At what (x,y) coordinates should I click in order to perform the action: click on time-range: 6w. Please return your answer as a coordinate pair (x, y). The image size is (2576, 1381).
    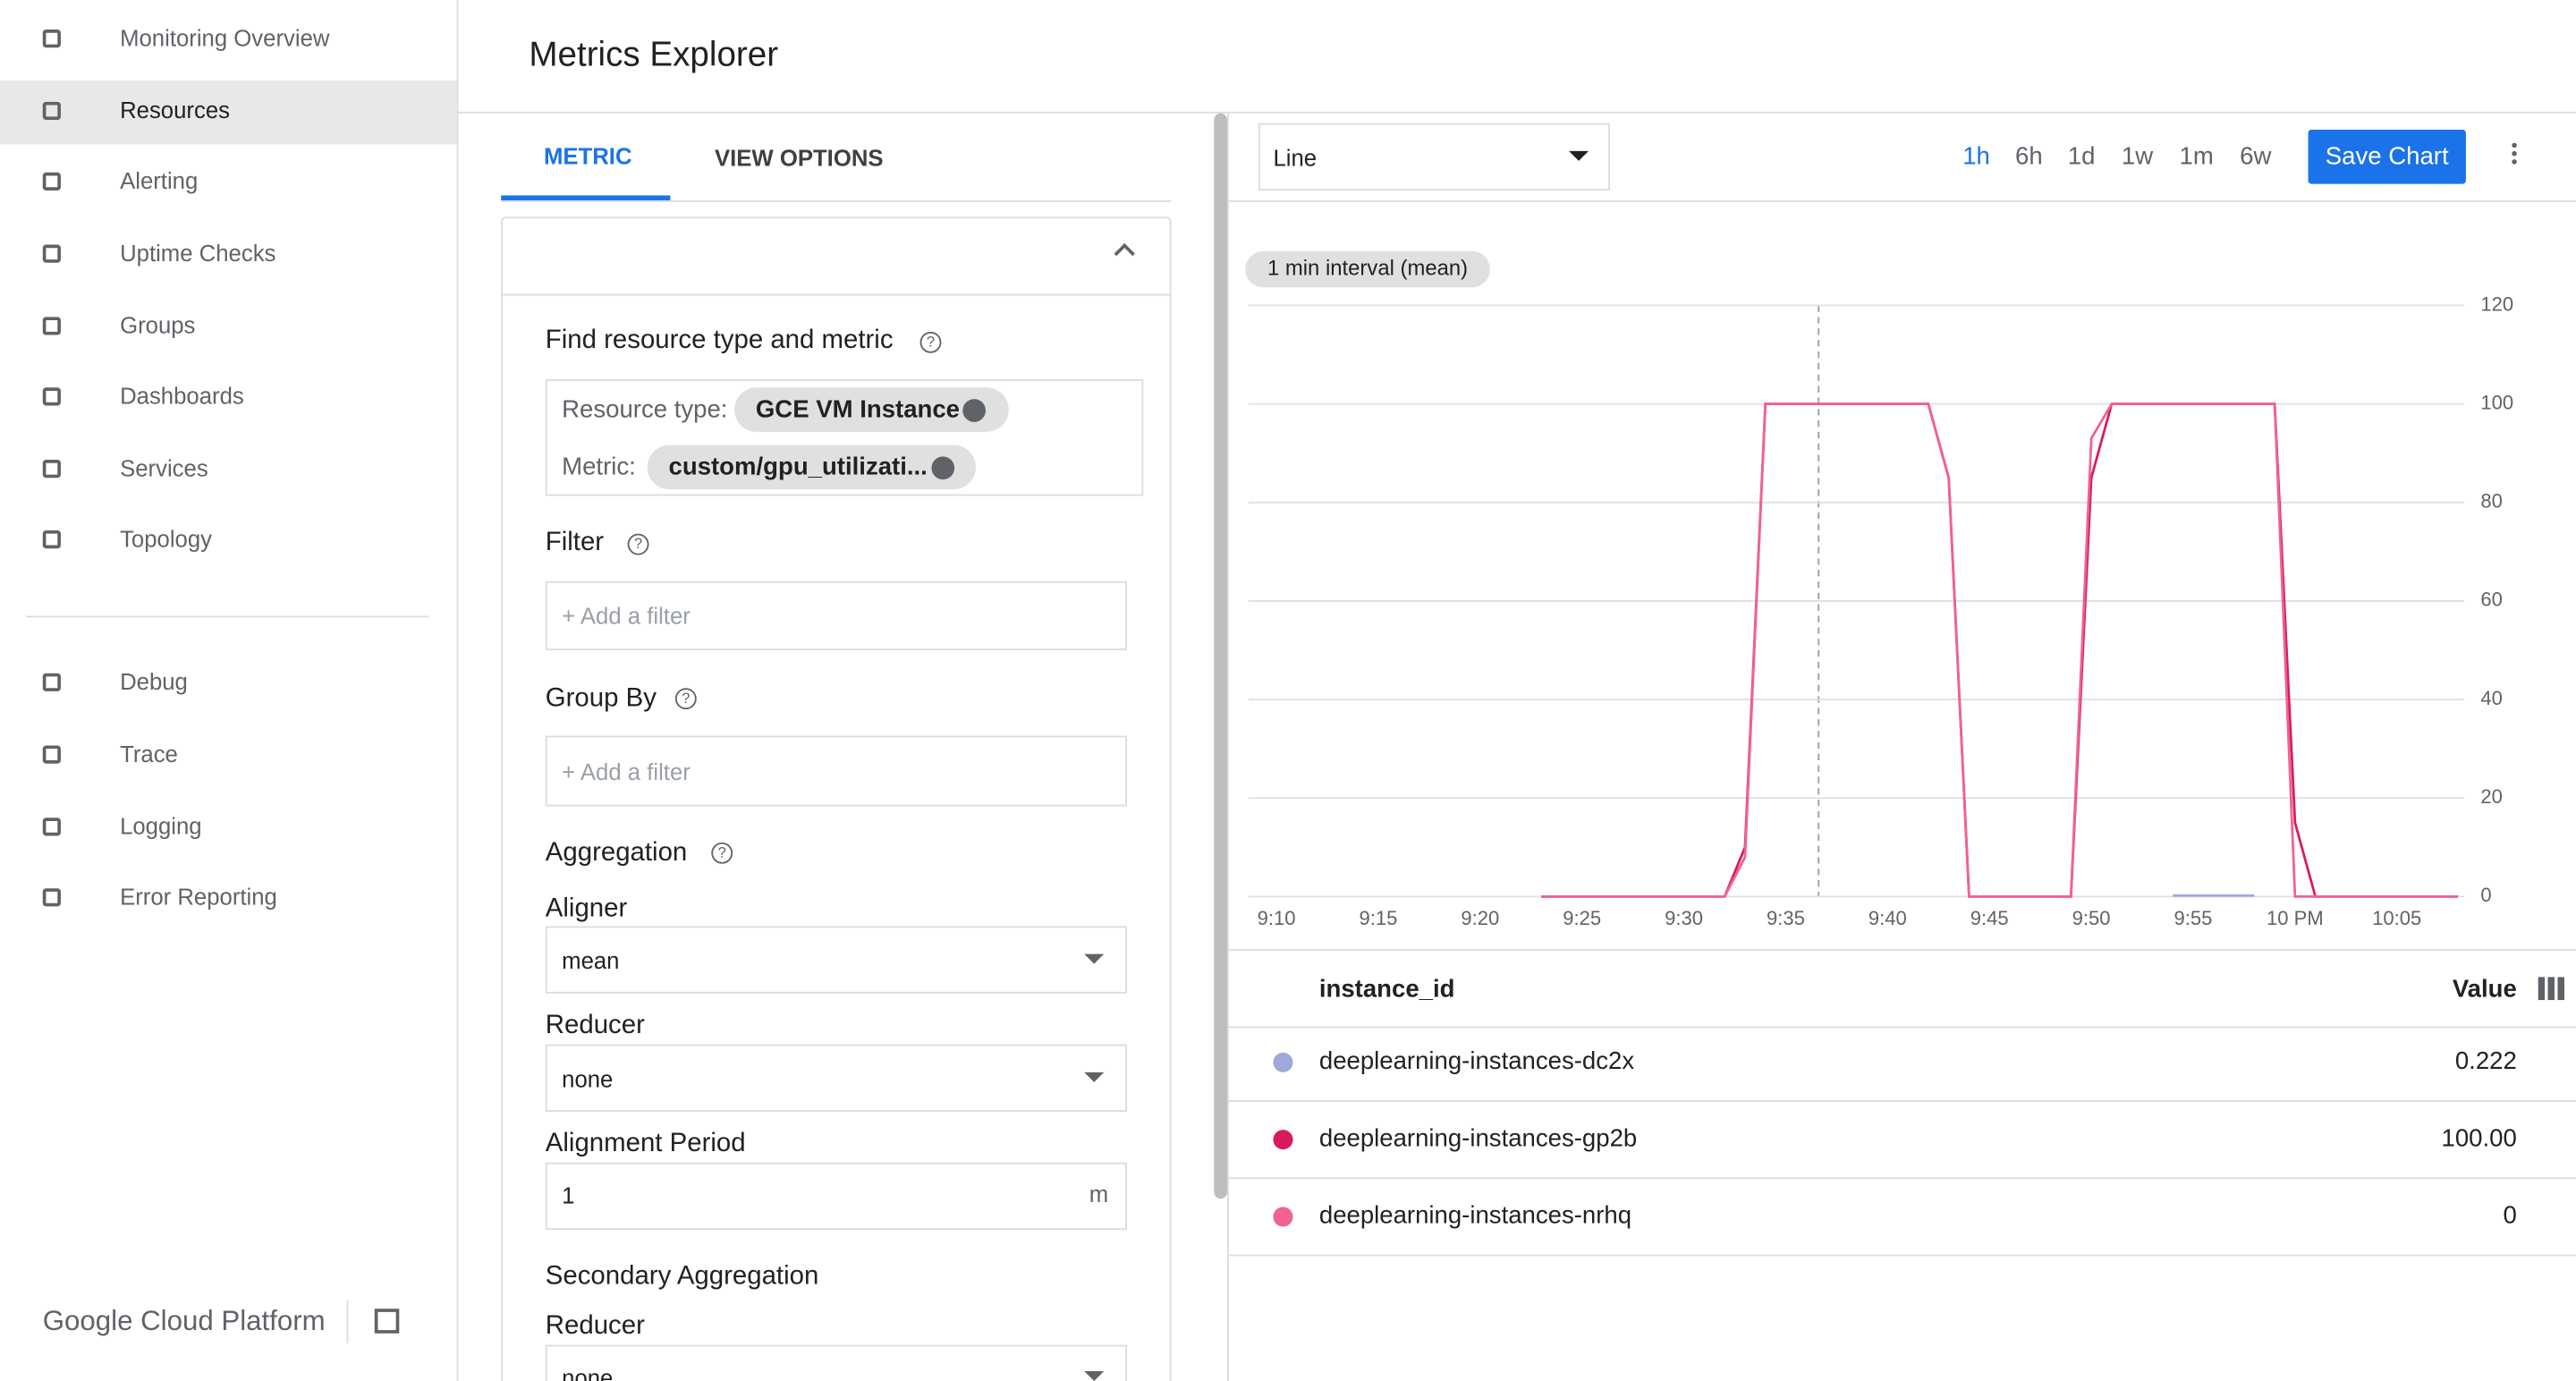
    Looking at the image, I should click on (2256, 156).